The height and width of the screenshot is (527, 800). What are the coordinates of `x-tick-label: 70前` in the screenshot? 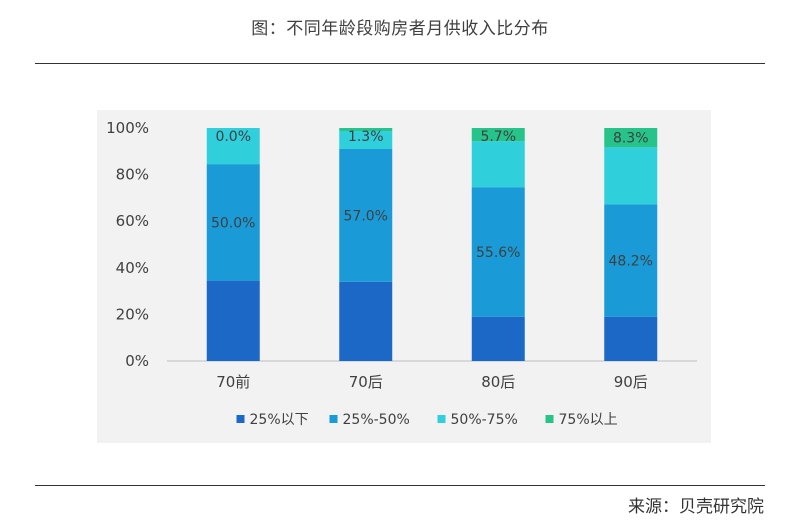 It's located at (233, 382).